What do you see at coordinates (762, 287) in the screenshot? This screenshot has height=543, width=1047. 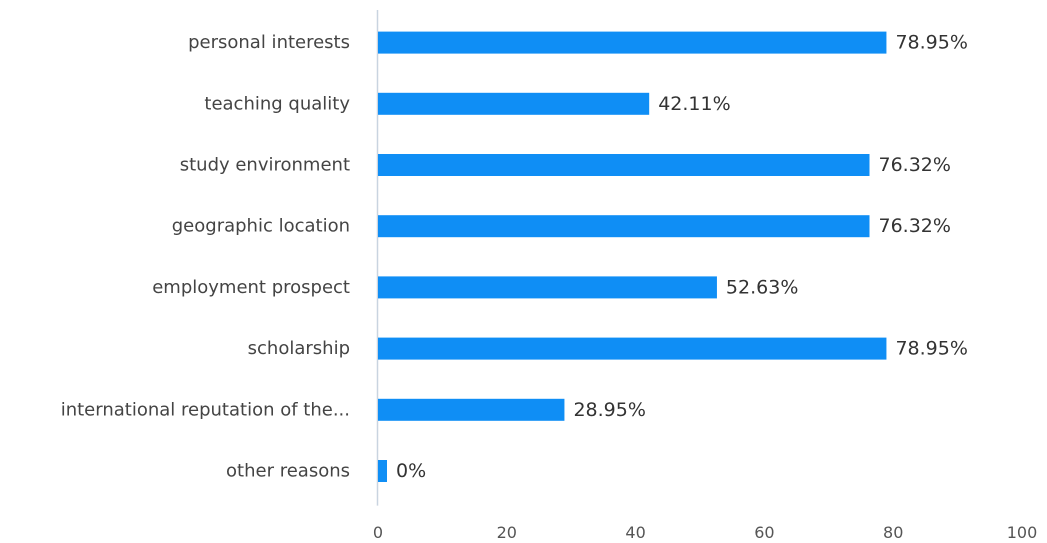 I see `data-label: 52.63%` at bounding box center [762, 287].